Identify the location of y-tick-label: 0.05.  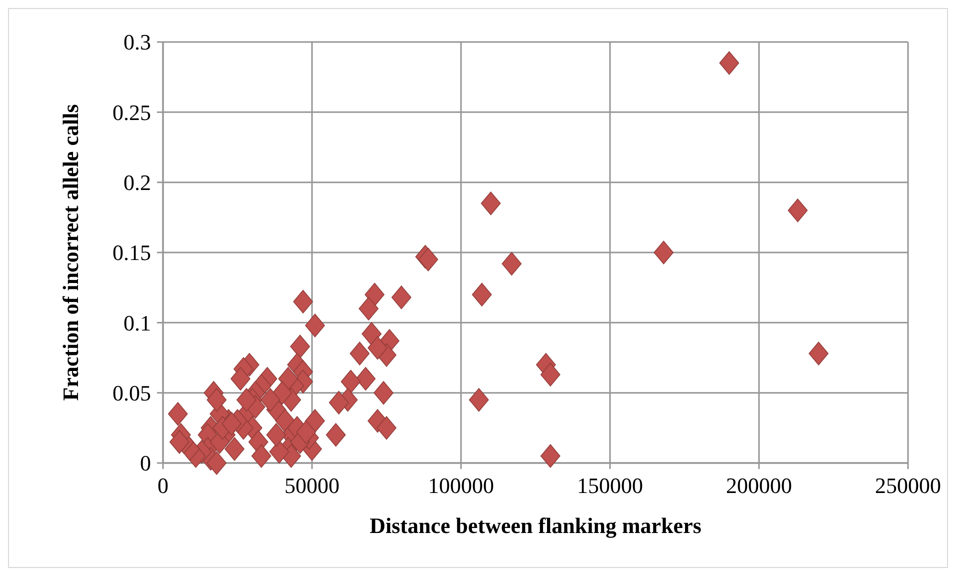
(131, 393).